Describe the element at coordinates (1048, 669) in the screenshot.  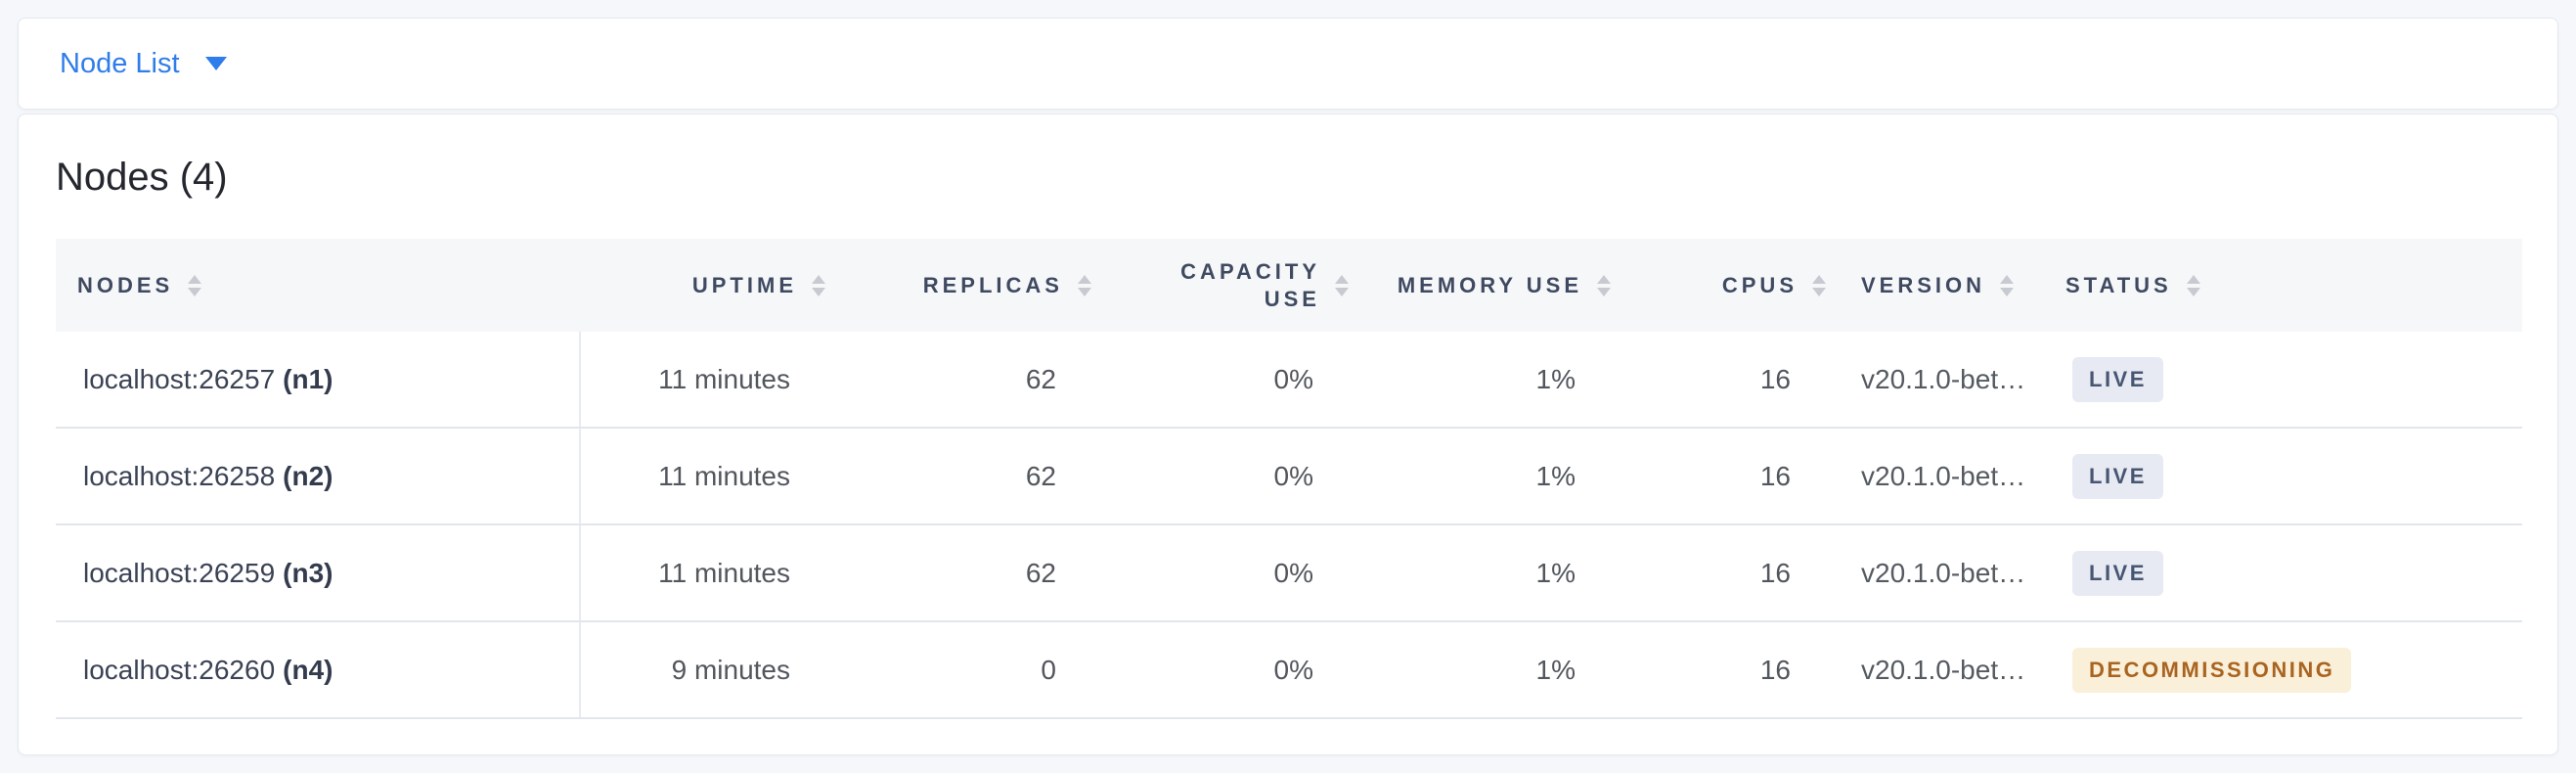
I see `replicas-cell: 0` at that location.